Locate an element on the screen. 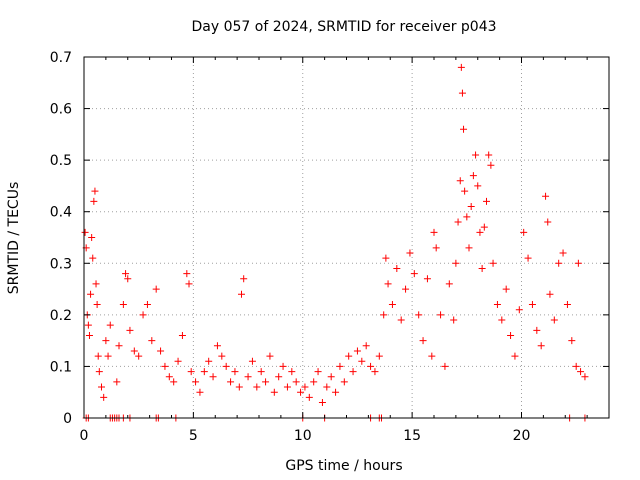 This screenshot has height=480, width=640. y-tick-label: 0 is located at coordinates (67, 419).